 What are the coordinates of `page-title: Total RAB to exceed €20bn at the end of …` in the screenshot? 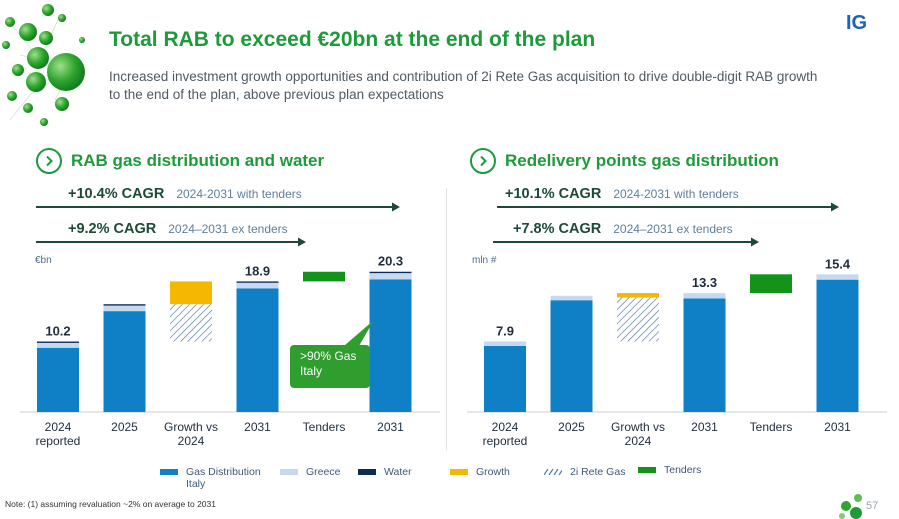 It's located at (352, 39).